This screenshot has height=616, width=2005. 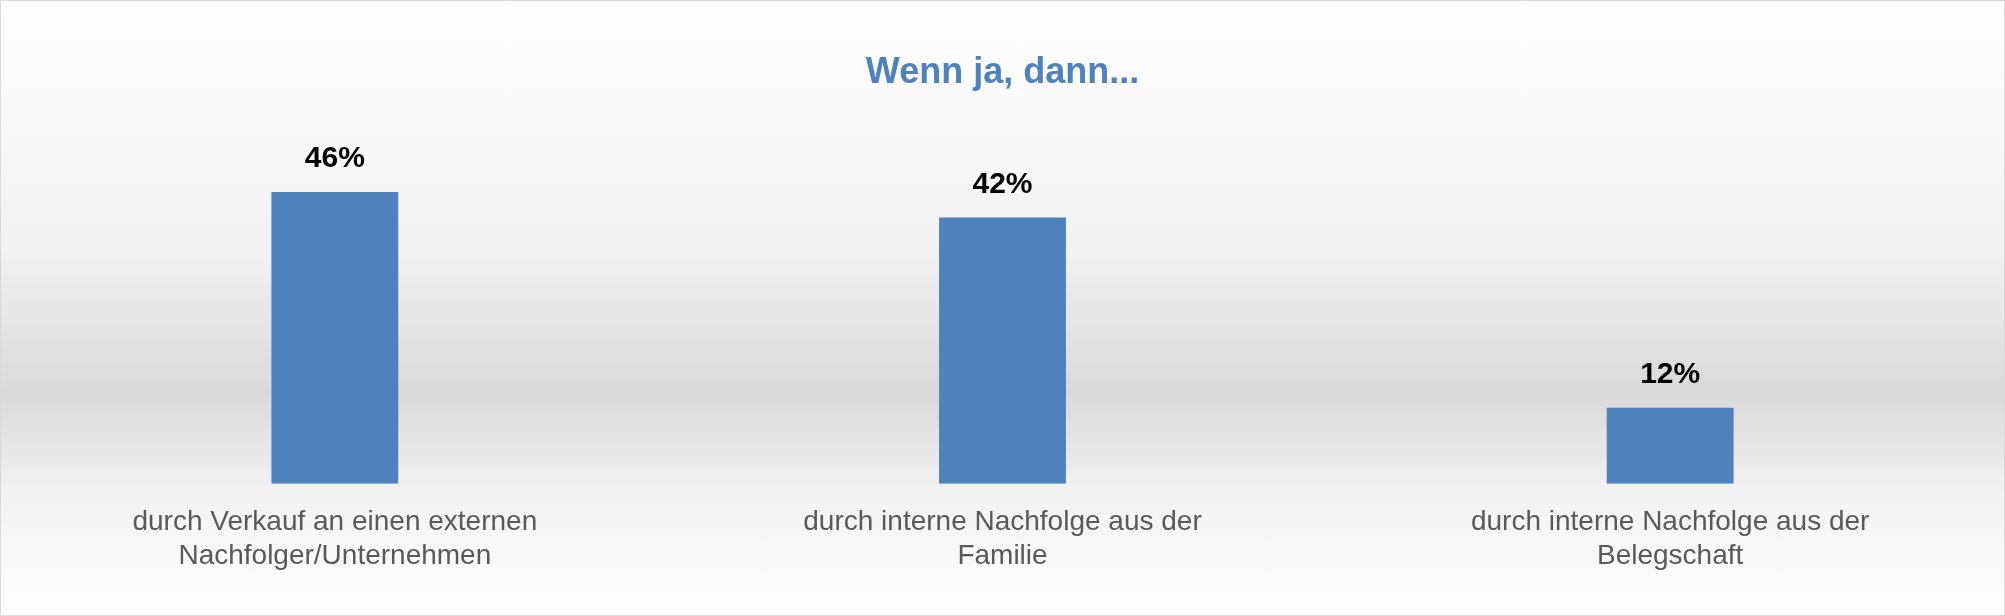 What do you see at coordinates (1002, 182) in the screenshot?
I see `data-label: 42%` at bounding box center [1002, 182].